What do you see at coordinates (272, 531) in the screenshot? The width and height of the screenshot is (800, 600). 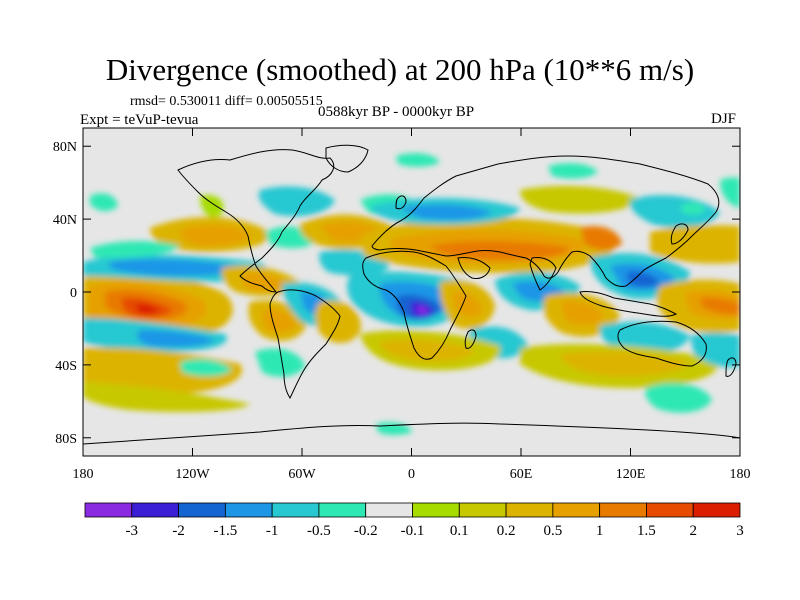 I see `colorbar-label: -1` at bounding box center [272, 531].